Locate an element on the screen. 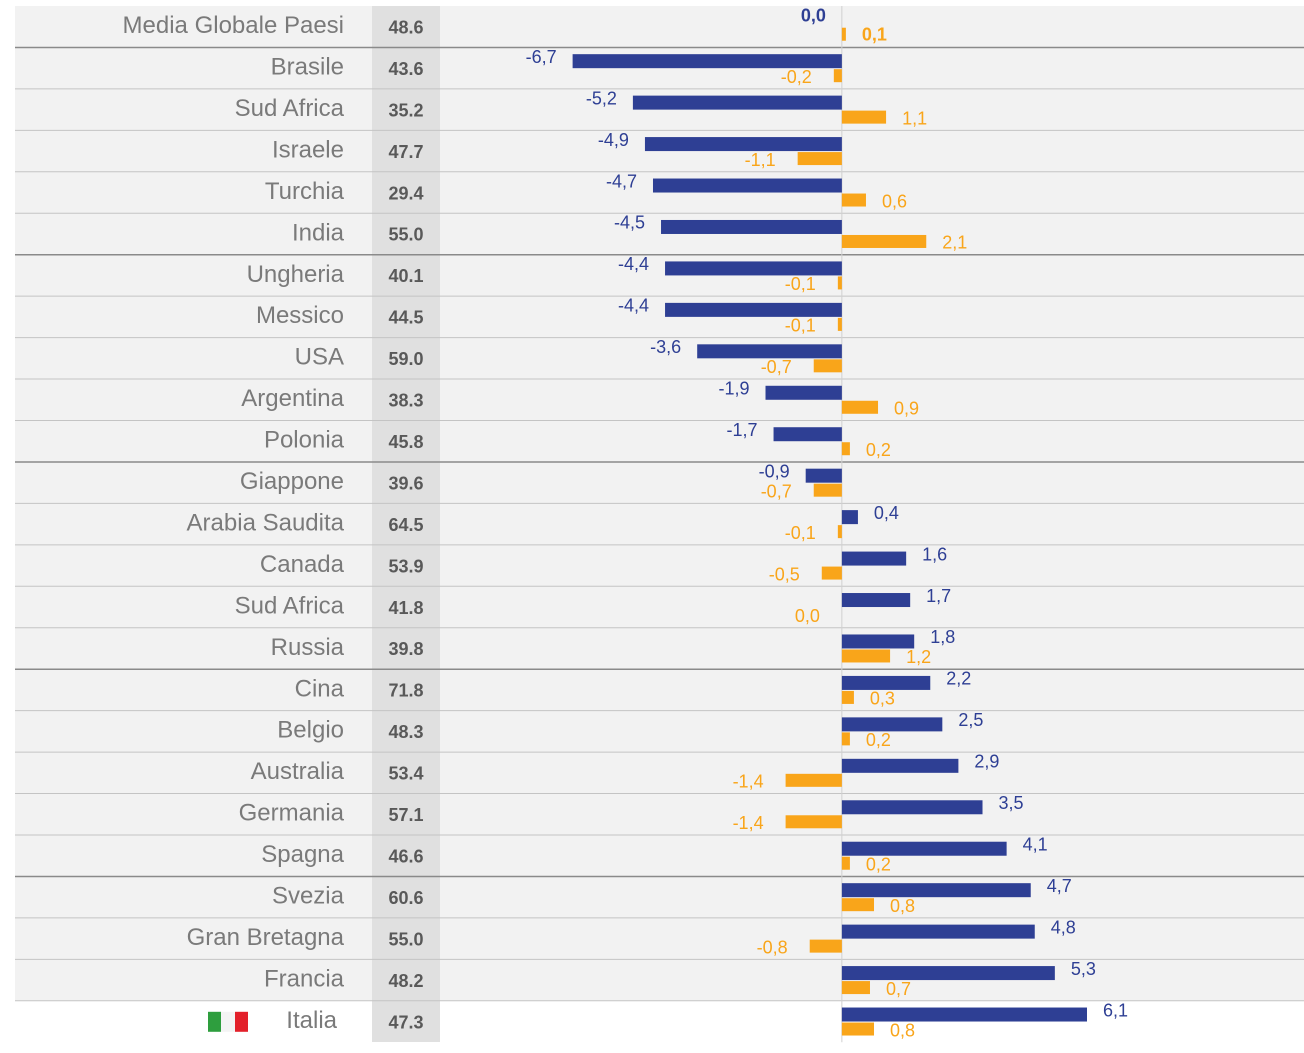 This screenshot has height=1053, width=1304. country-label: Russia is located at coordinates (308, 647).